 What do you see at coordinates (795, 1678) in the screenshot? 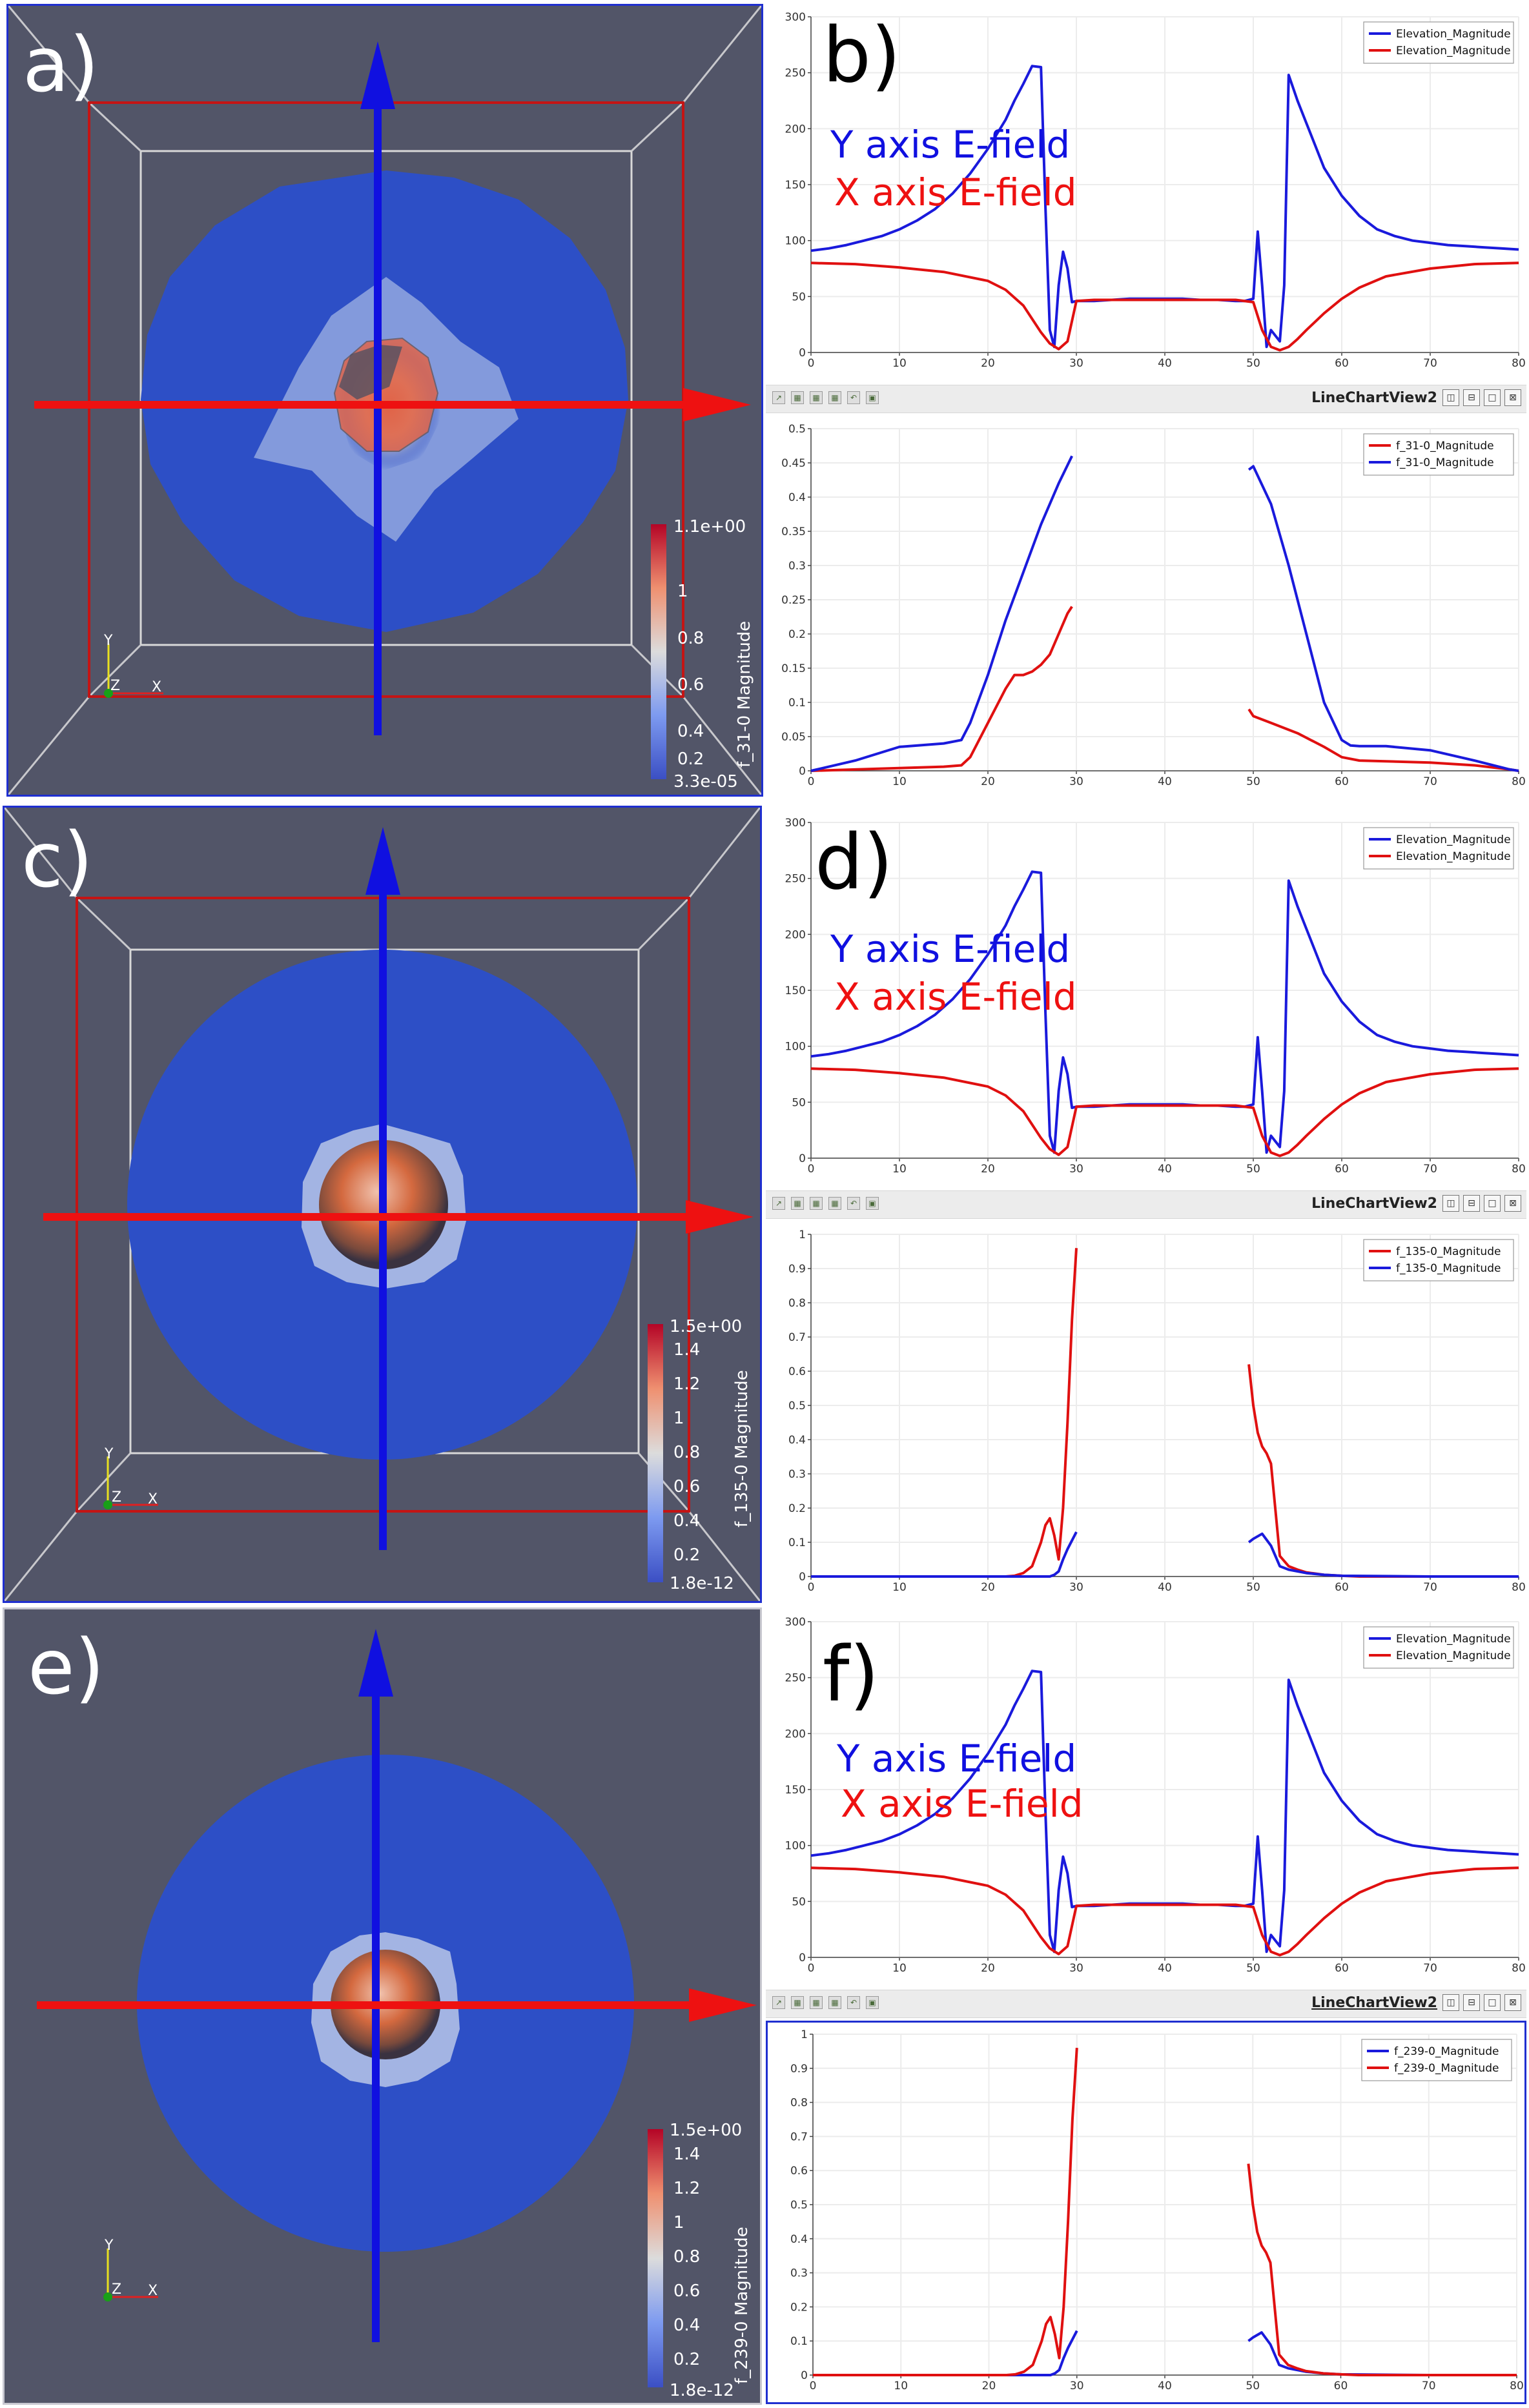
I see `y-tick-label: 250` at bounding box center [795, 1678].